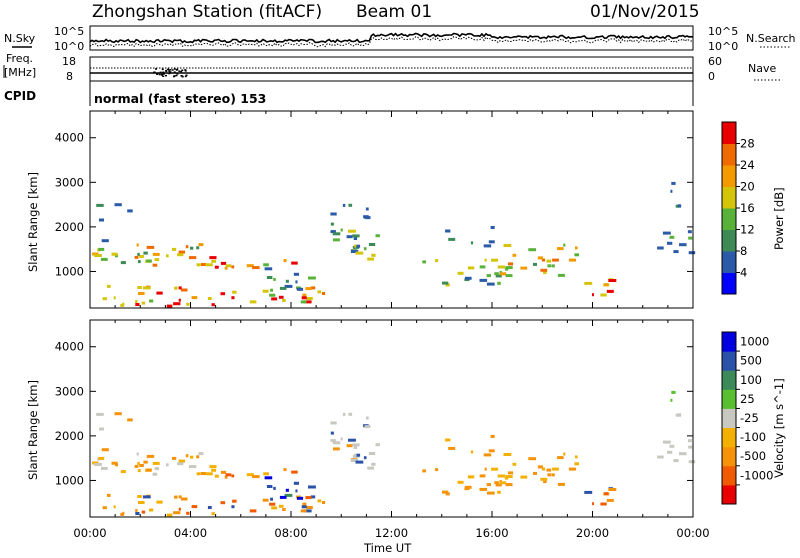 Image resolution: width=800 pixels, height=558 pixels. Describe the element at coordinates (491, 533) in the screenshot. I see `x-tick-label: 16:00` at that location.